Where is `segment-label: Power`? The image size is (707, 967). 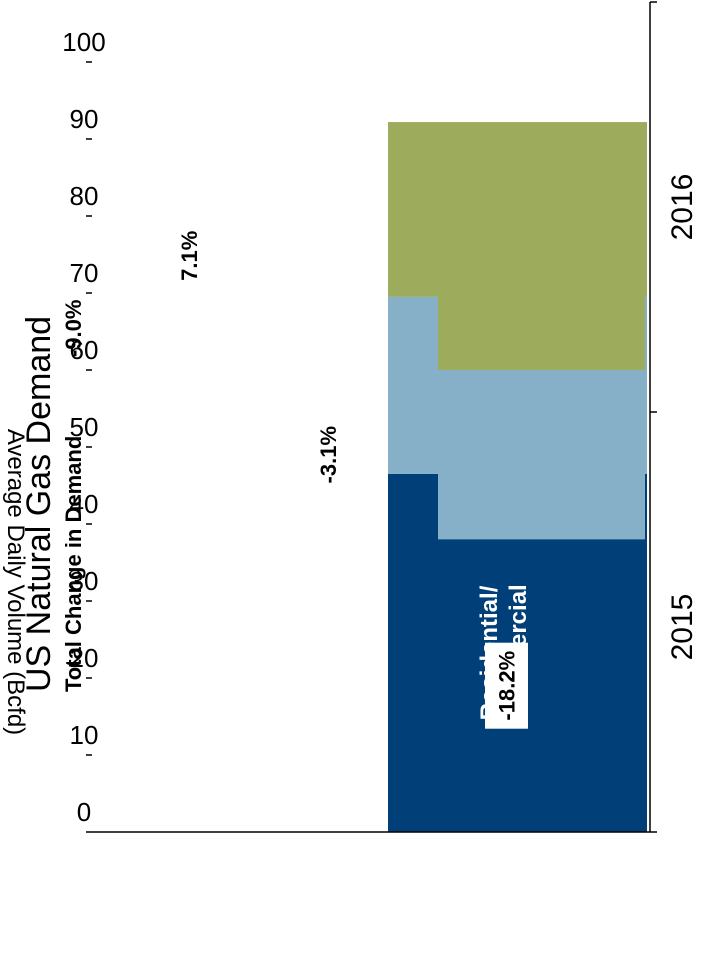 segment-label: Power is located at coordinates (152, 209).